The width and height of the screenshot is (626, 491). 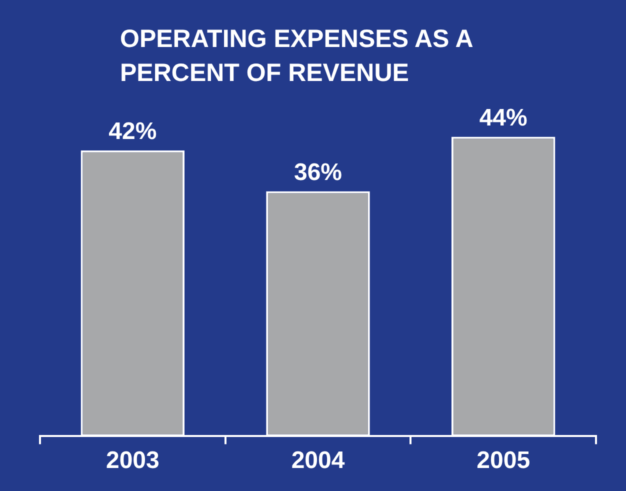 I want to click on data-label: 44%, so click(x=503, y=118).